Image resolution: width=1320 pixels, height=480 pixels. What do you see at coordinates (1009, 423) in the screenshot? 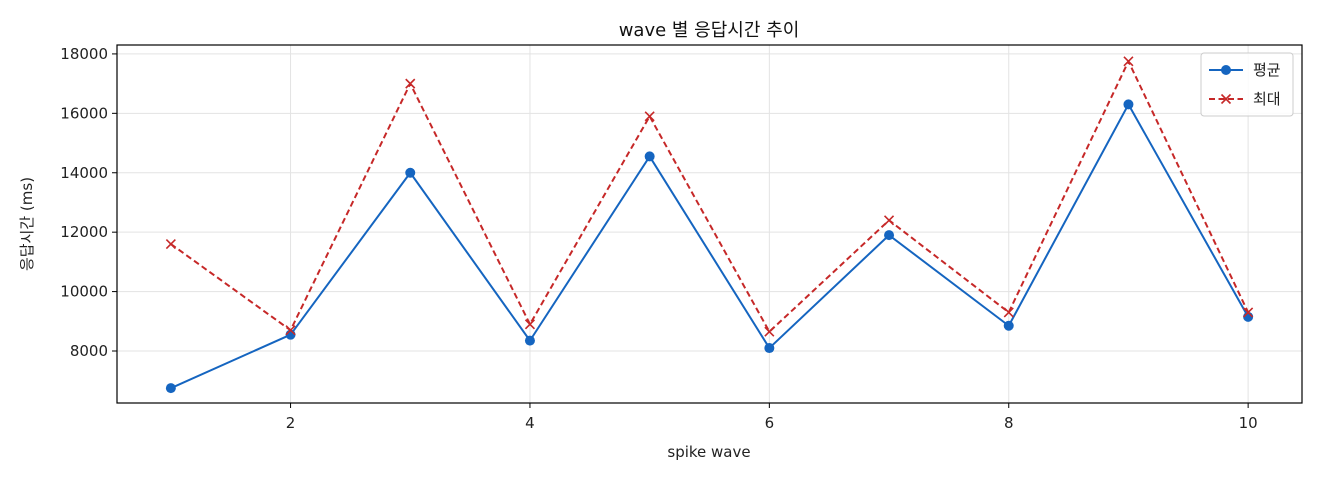
I see `x-tick-label: 8` at bounding box center [1009, 423].